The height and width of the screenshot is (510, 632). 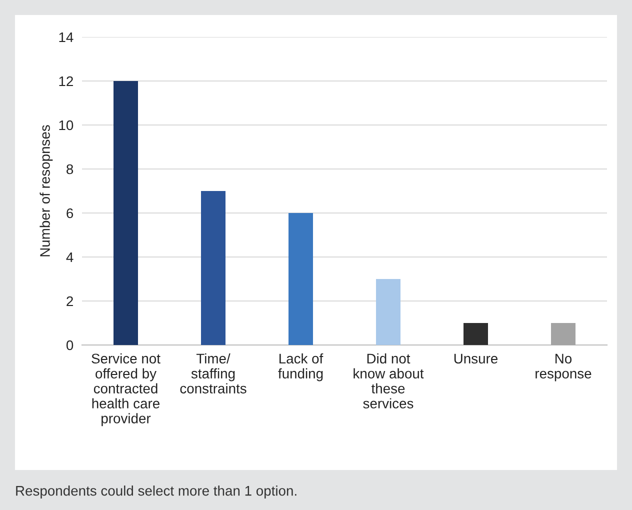 I want to click on y-tick-label: 0, so click(x=70, y=345).